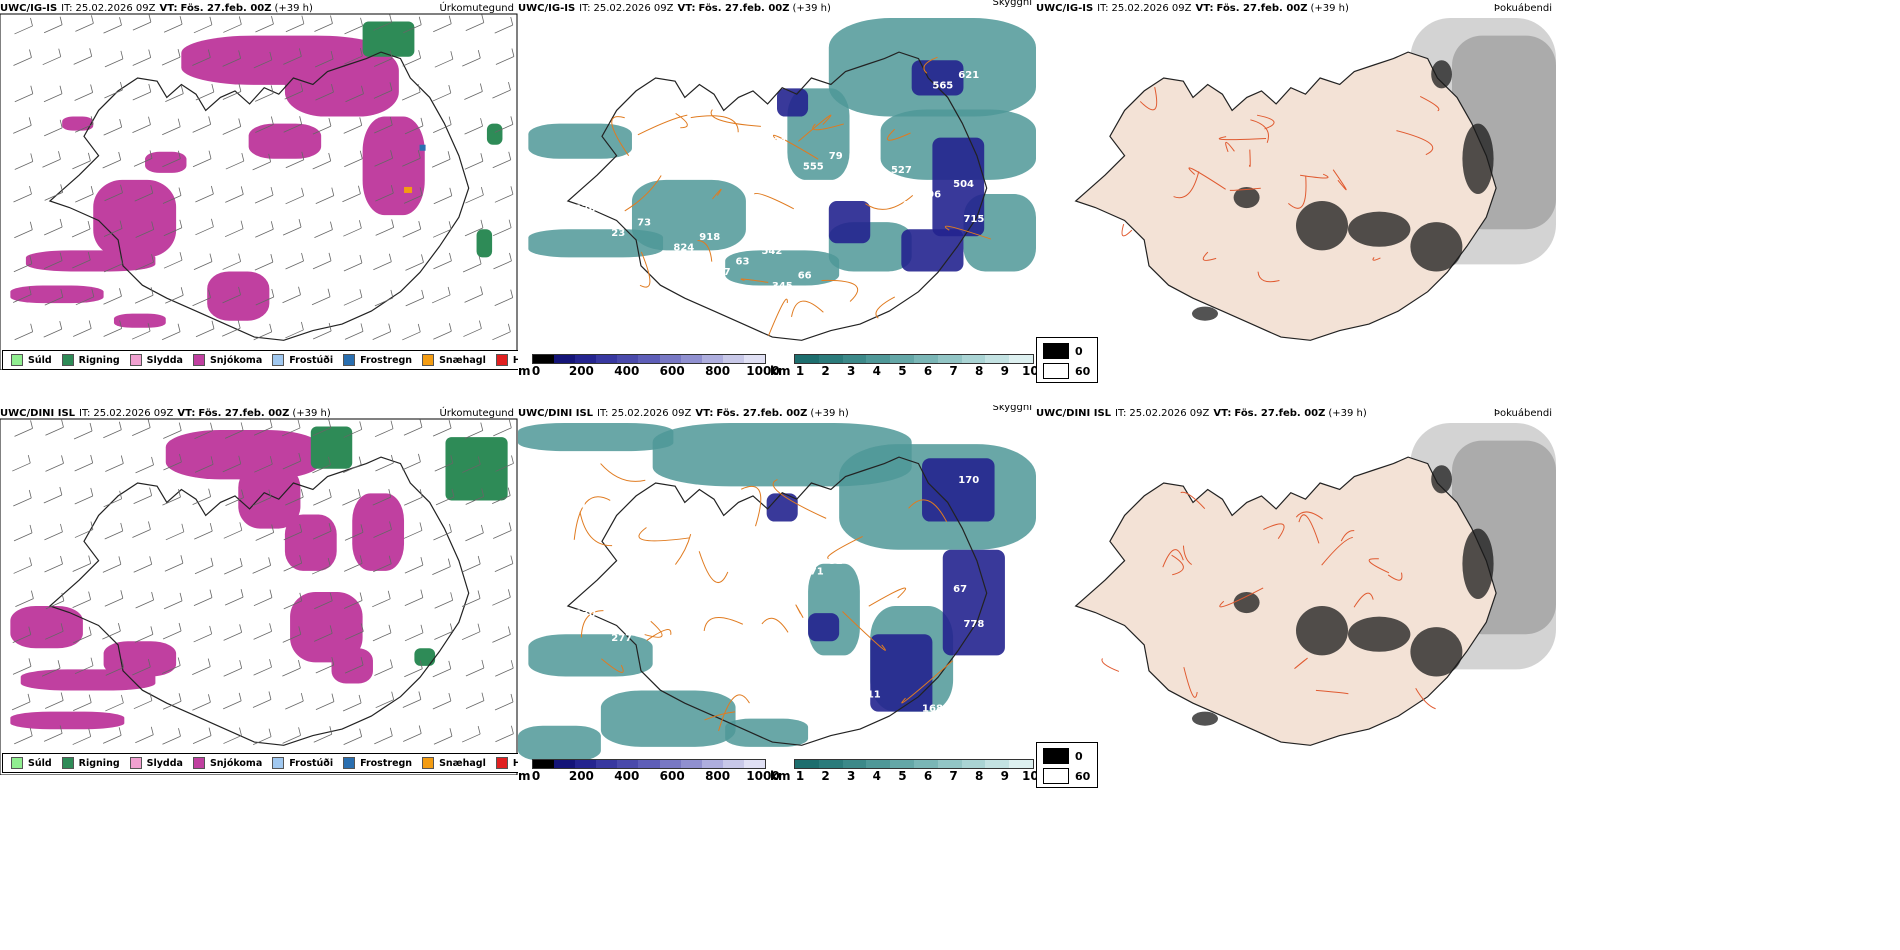  What do you see at coordinates (678, 103) in the screenshot?
I see `ceiling-label: 568` at bounding box center [678, 103].